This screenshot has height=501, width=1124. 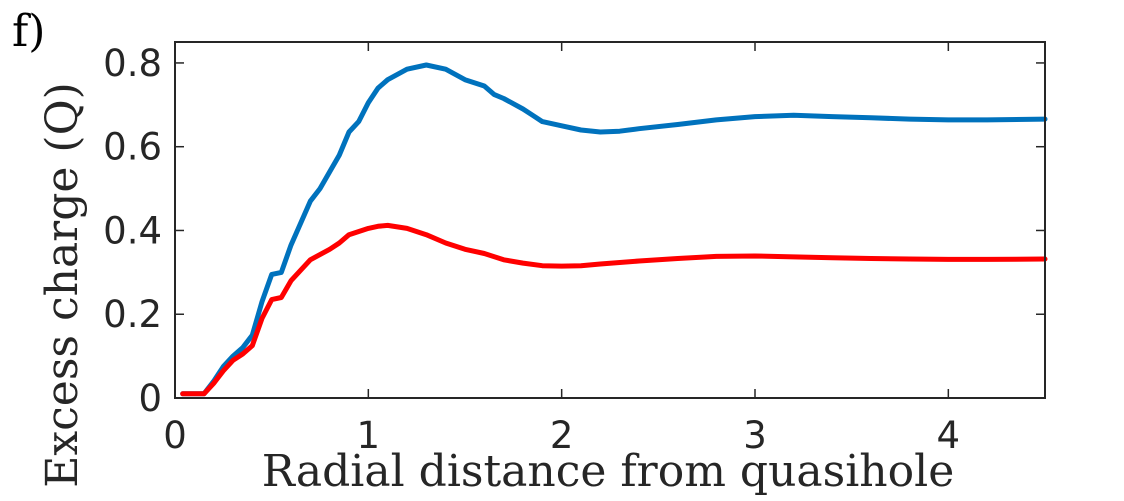 I want to click on x-tick-label: 0, so click(x=175, y=435).